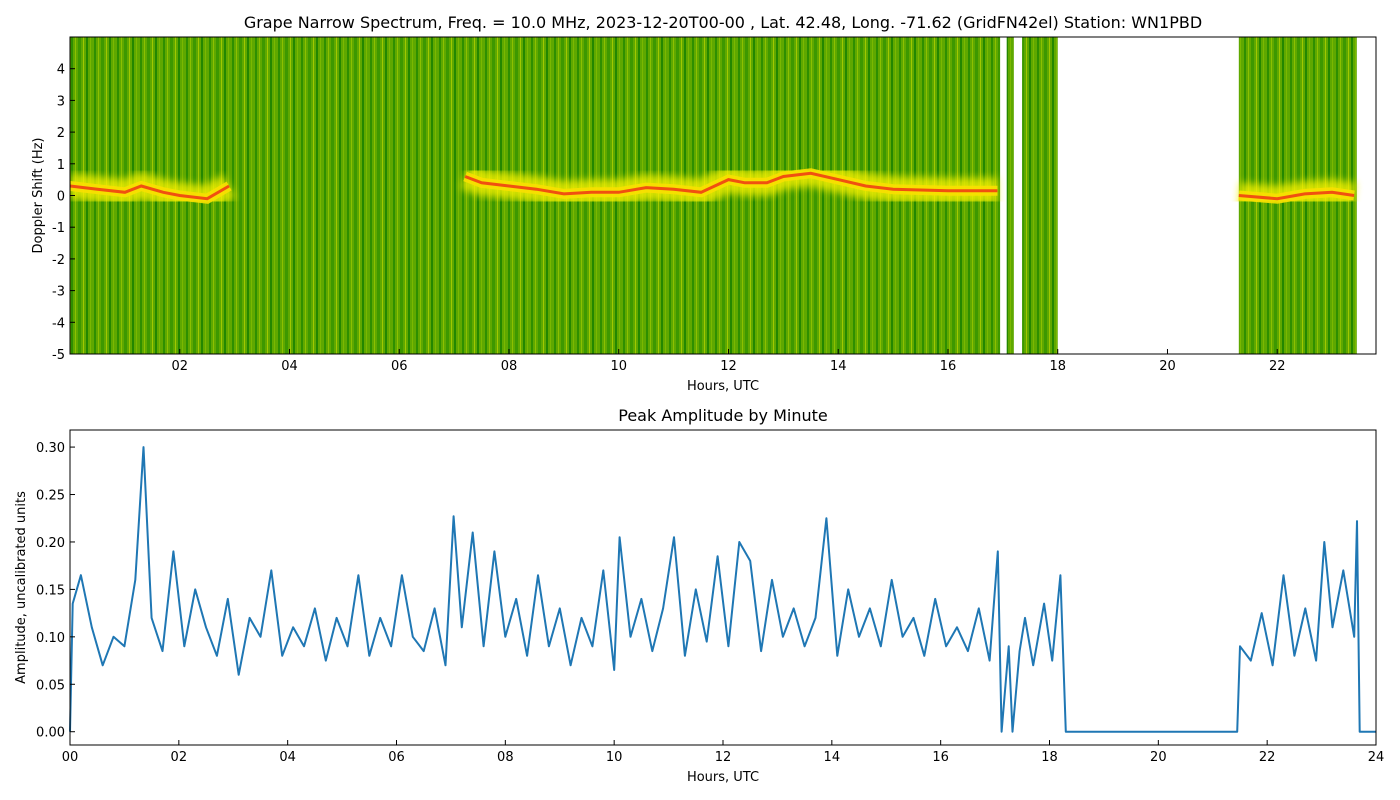 The image size is (1400, 800). I want to click on y-tick-label: 0.25, so click(50, 496).